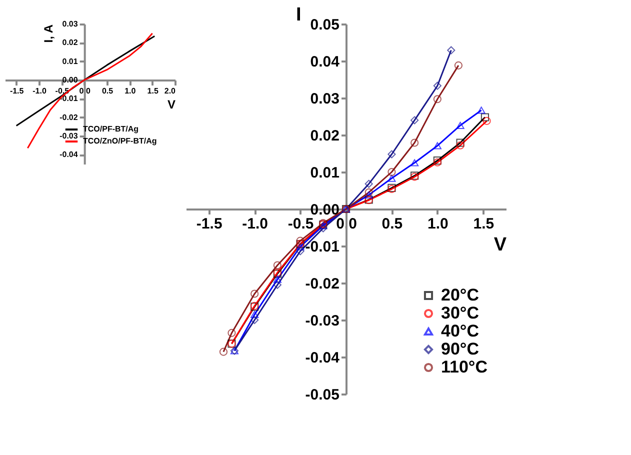 The image size is (631, 455). What do you see at coordinates (460, 295) in the screenshot?
I see `legend-label: 20°C` at bounding box center [460, 295].